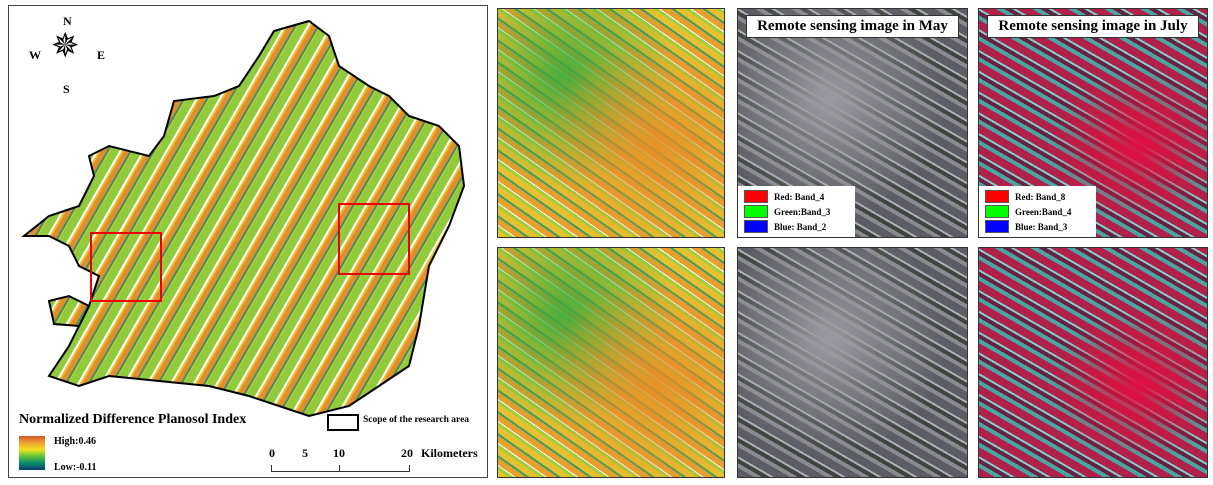  Describe the element at coordinates (799, 196) in the screenshot. I see `band-label: Red: Band_4` at that location.